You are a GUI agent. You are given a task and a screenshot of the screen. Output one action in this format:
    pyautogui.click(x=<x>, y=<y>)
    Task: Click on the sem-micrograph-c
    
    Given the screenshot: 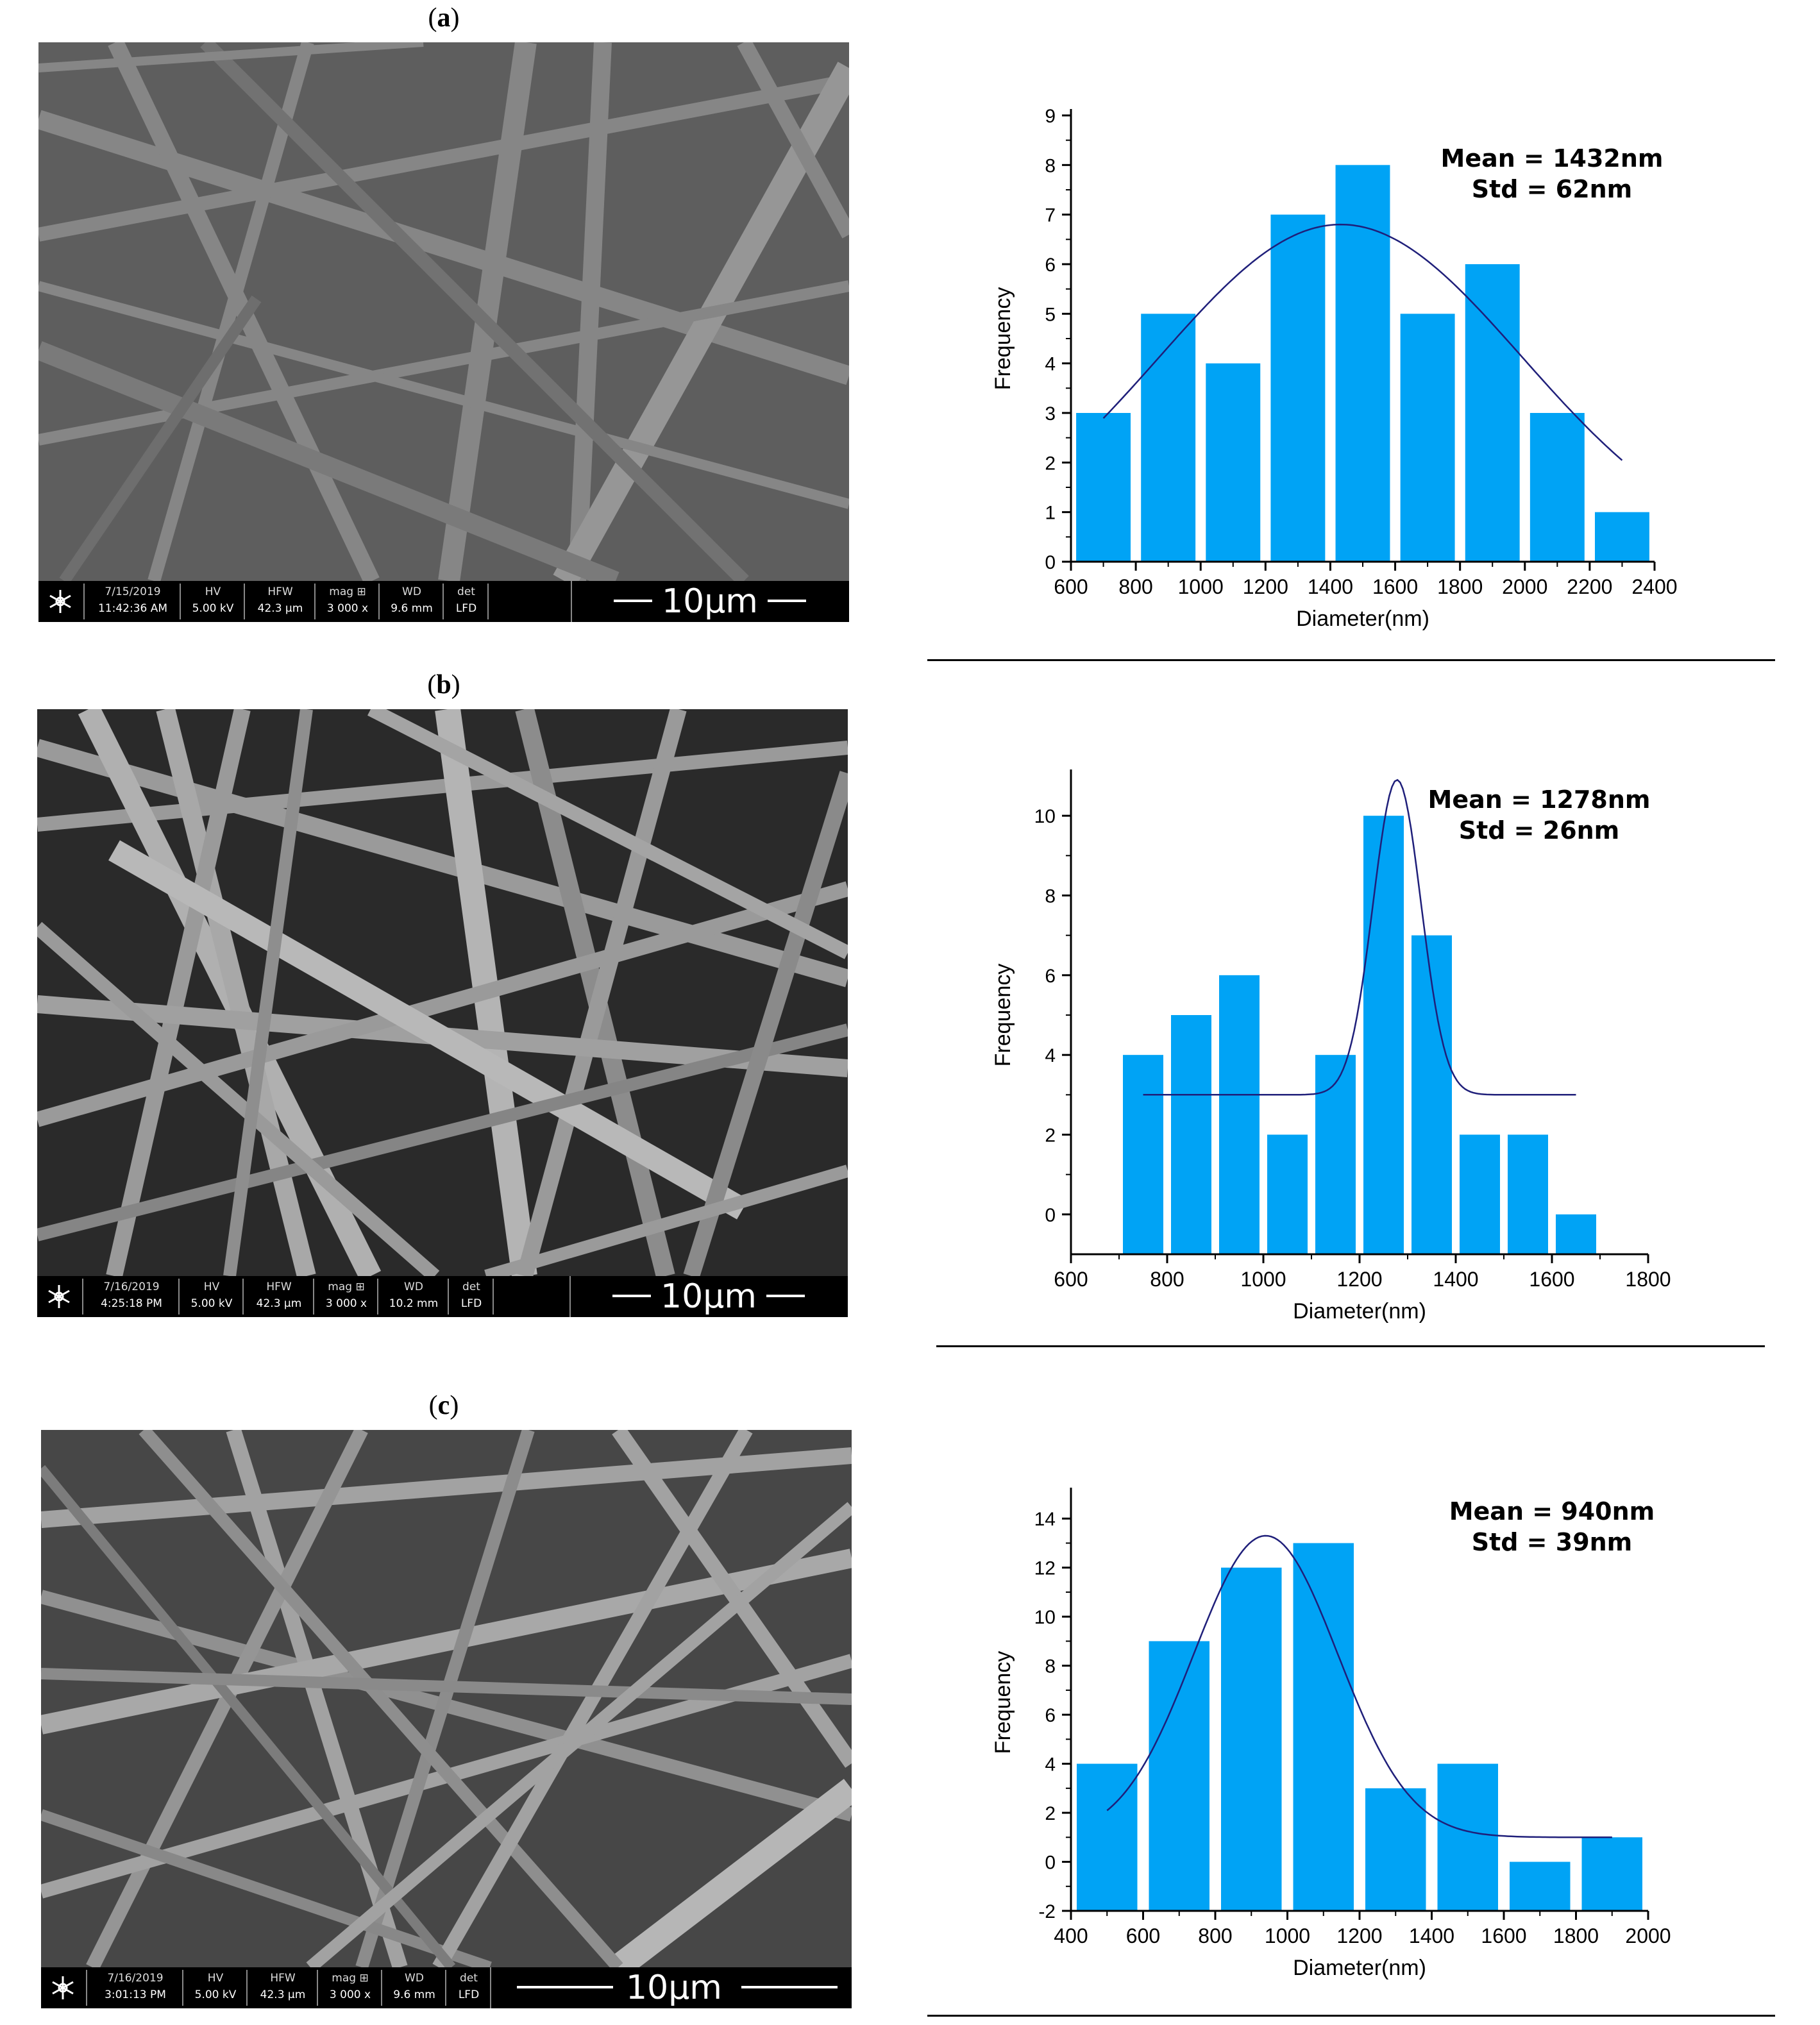 What is the action you would take?
    pyautogui.click(x=446, y=1699)
    